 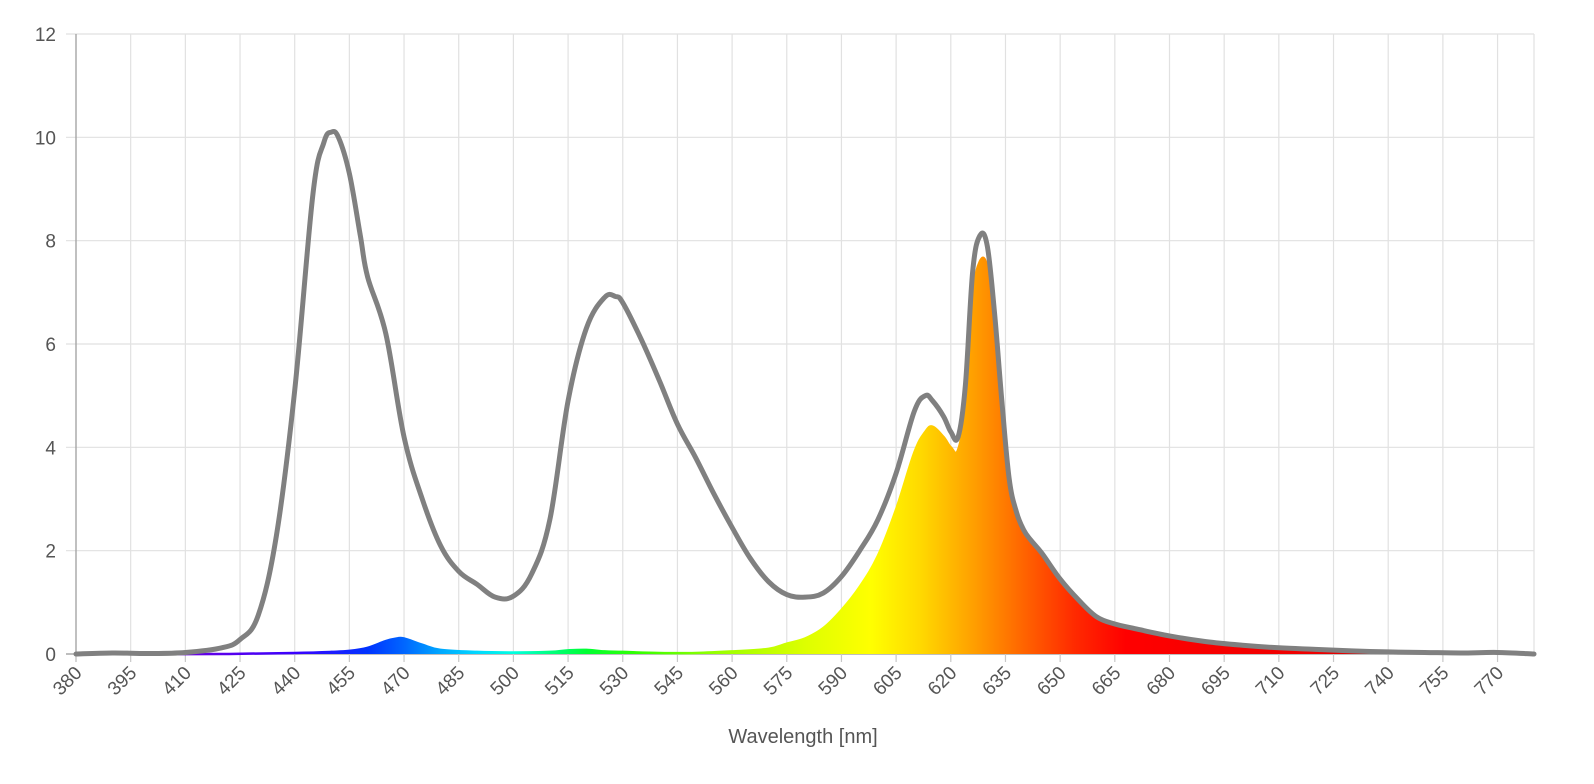 What do you see at coordinates (997, 681) in the screenshot?
I see `x-tick-label: 635` at bounding box center [997, 681].